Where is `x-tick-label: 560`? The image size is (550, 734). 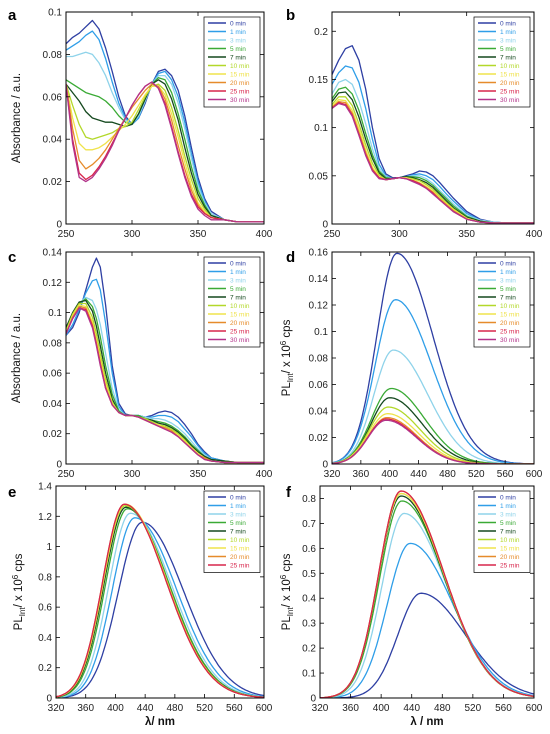 x-tick-label: 560 is located at coordinates (505, 474).